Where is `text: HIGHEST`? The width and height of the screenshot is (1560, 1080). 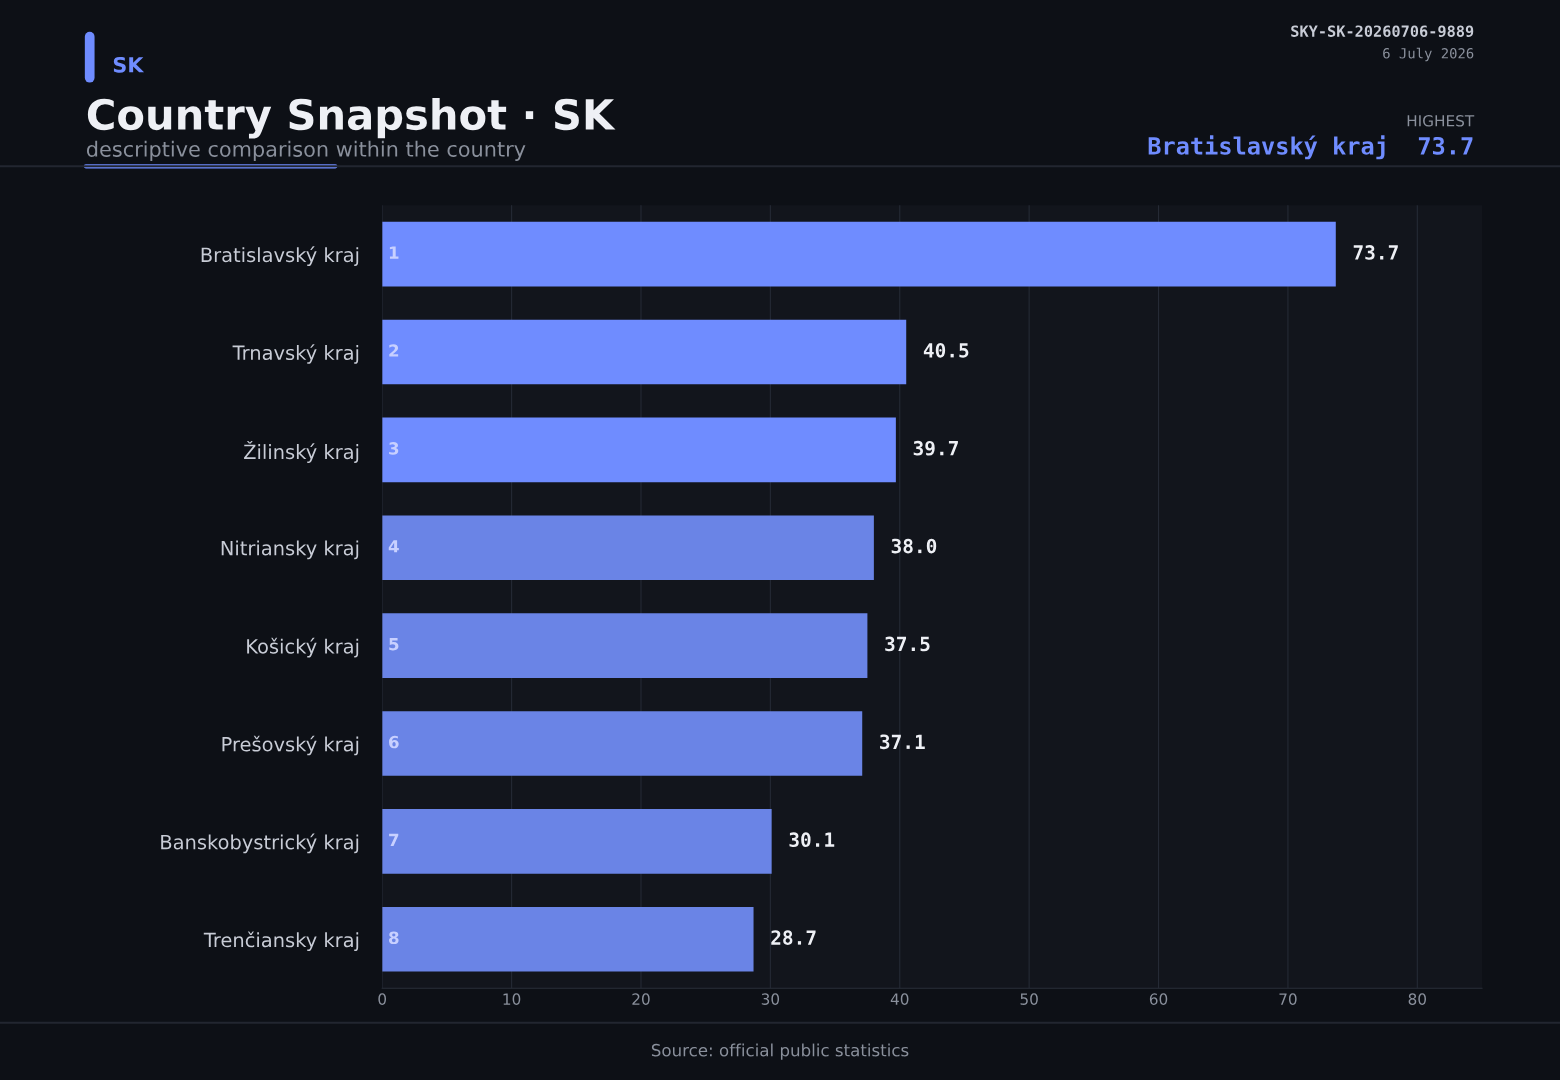
text: HIGHEST is located at coordinates (1441, 121).